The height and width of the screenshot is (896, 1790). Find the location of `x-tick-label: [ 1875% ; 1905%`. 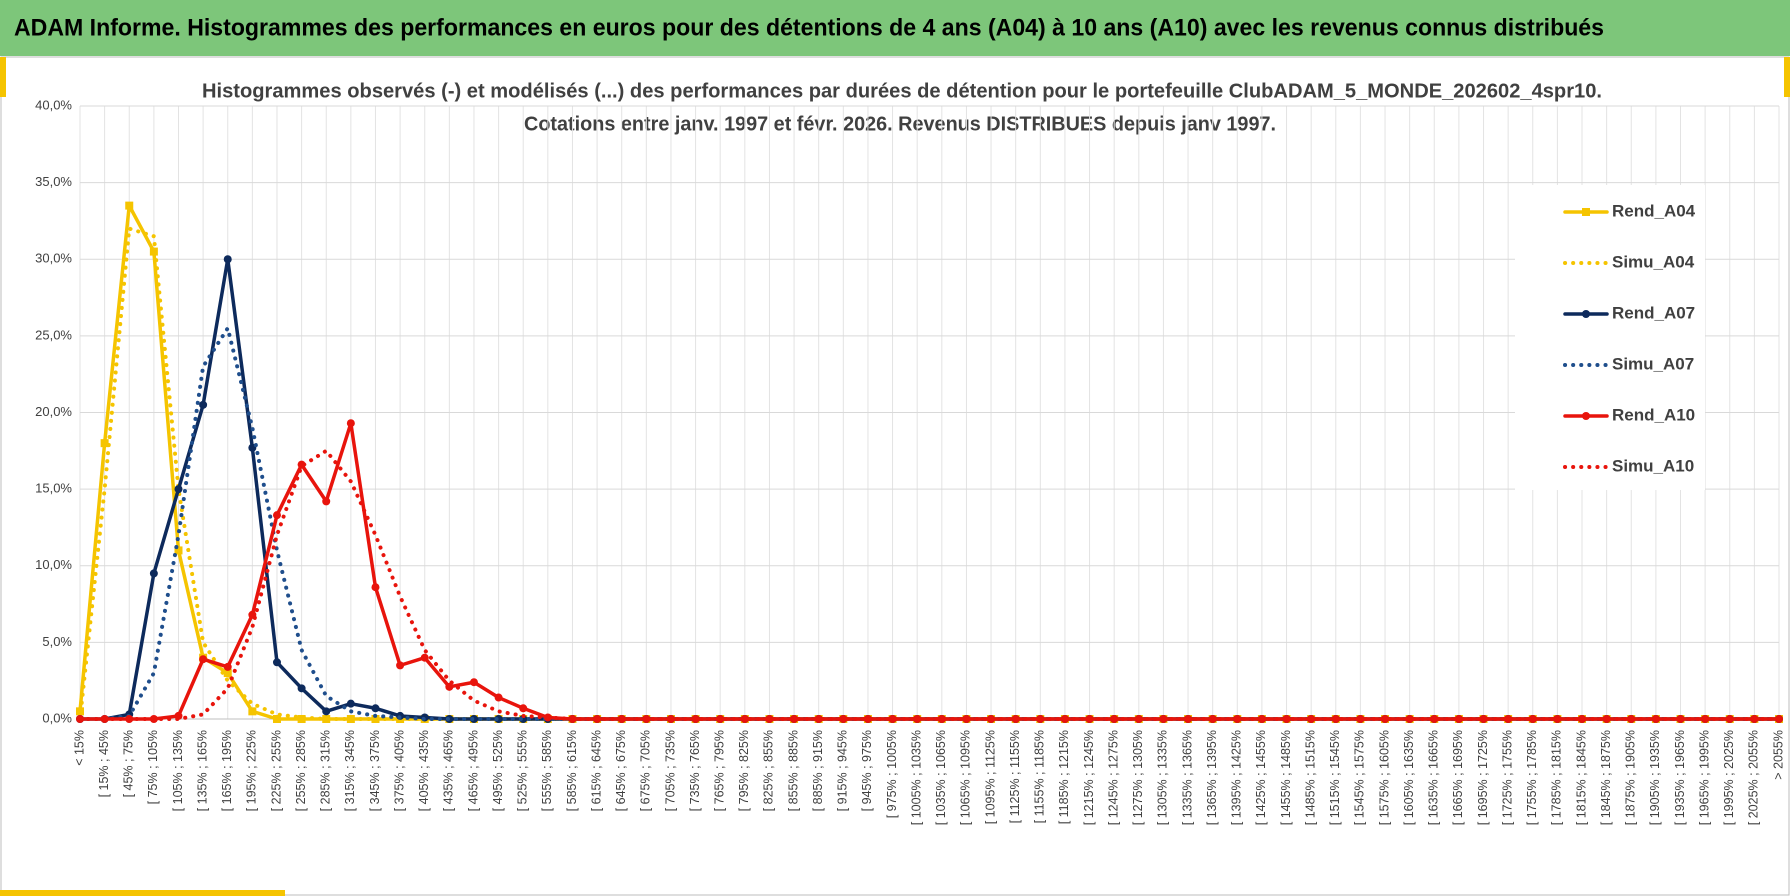

x-tick-label: [ 1875% ; 1905% is located at coordinates (1631, 777).